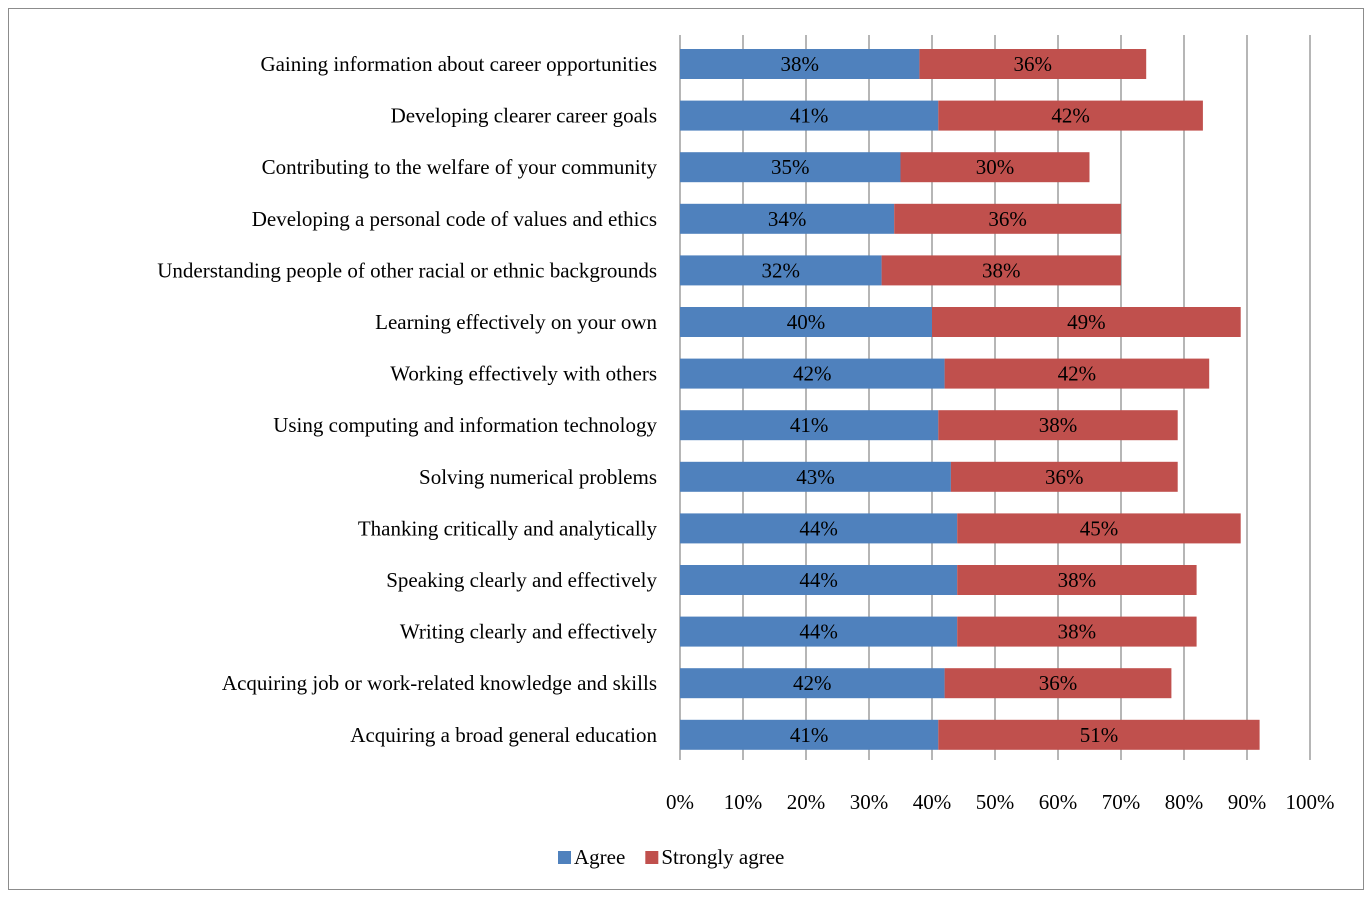 The image size is (1371, 897). I want to click on data-label: 35%, so click(790, 167).